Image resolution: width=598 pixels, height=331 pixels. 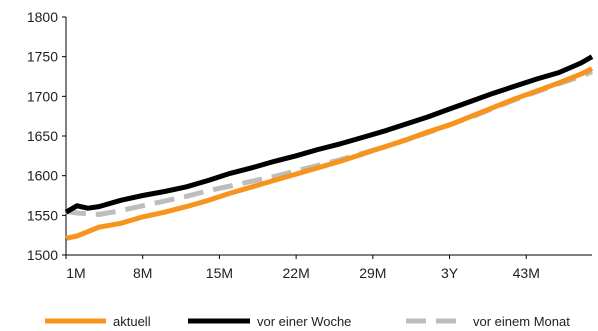 What do you see at coordinates (450, 273) in the screenshot?
I see `x-tick-label: 3Y` at bounding box center [450, 273].